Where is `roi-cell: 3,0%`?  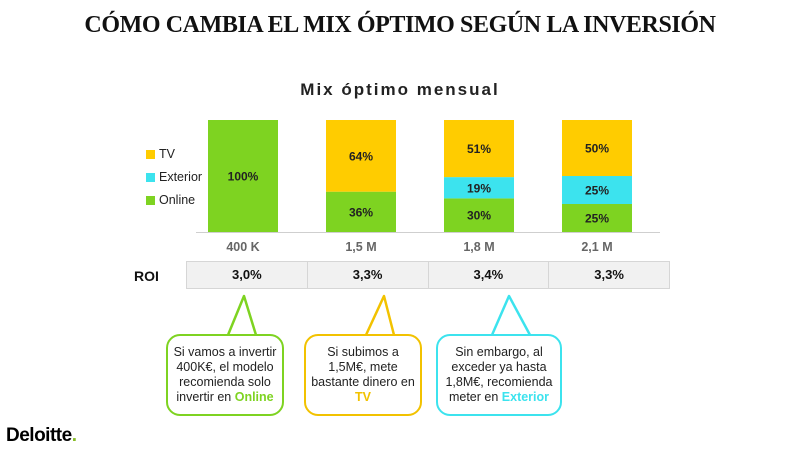 roi-cell: 3,0% is located at coordinates (247, 275).